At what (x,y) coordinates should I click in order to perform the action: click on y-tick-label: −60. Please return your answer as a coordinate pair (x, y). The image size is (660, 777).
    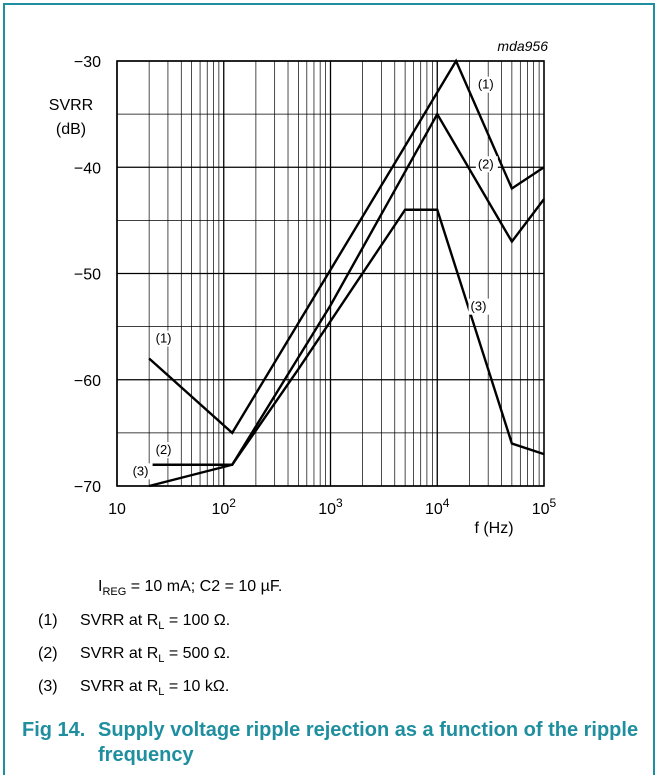
    Looking at the image, I should click on (87, 381).